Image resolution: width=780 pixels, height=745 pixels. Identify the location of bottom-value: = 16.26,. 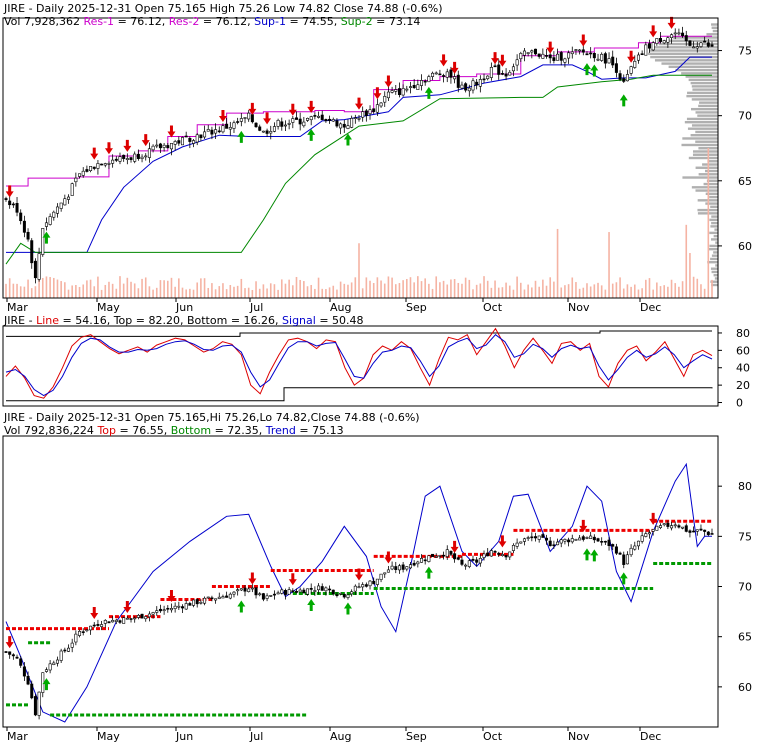
(255, 320).